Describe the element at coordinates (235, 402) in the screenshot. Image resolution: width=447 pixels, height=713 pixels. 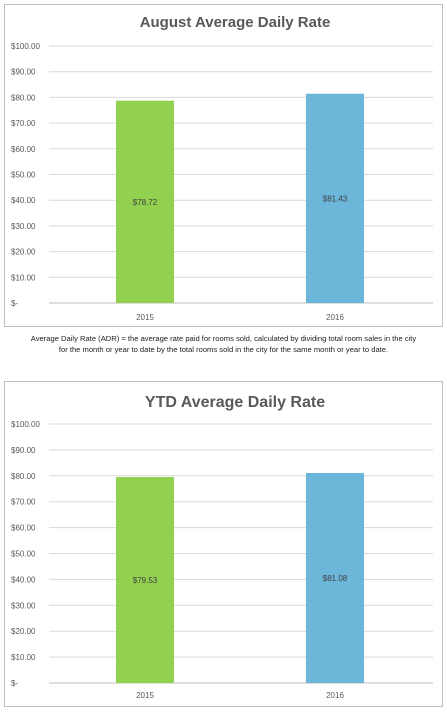
I see `chart-title: YTD Average Daily Rate` at that location.